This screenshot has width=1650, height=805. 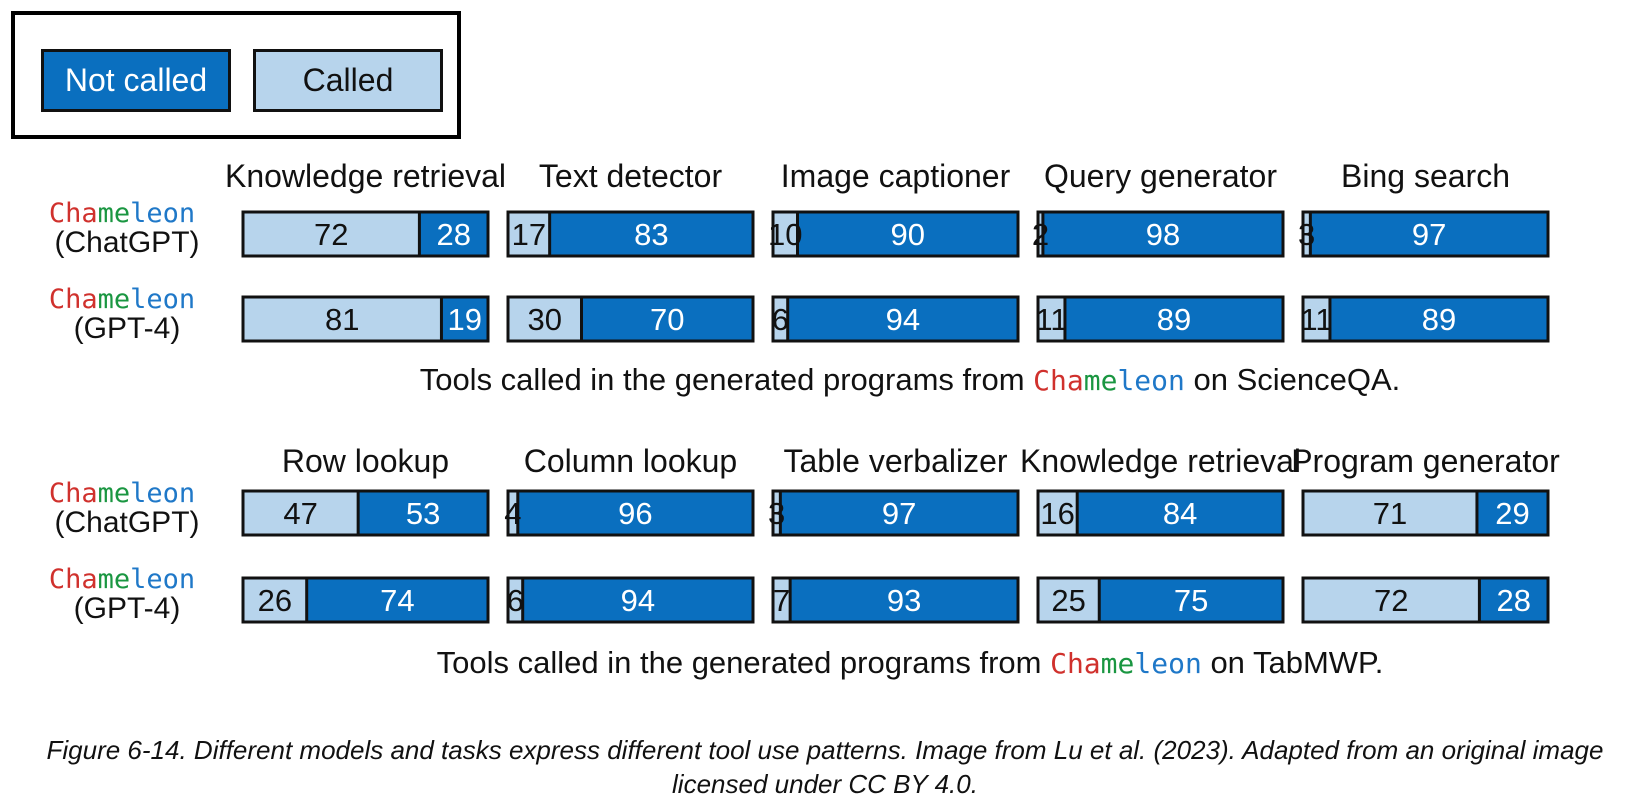 I want to click on data-label-not-called: 93, so click(x=904, y=600).